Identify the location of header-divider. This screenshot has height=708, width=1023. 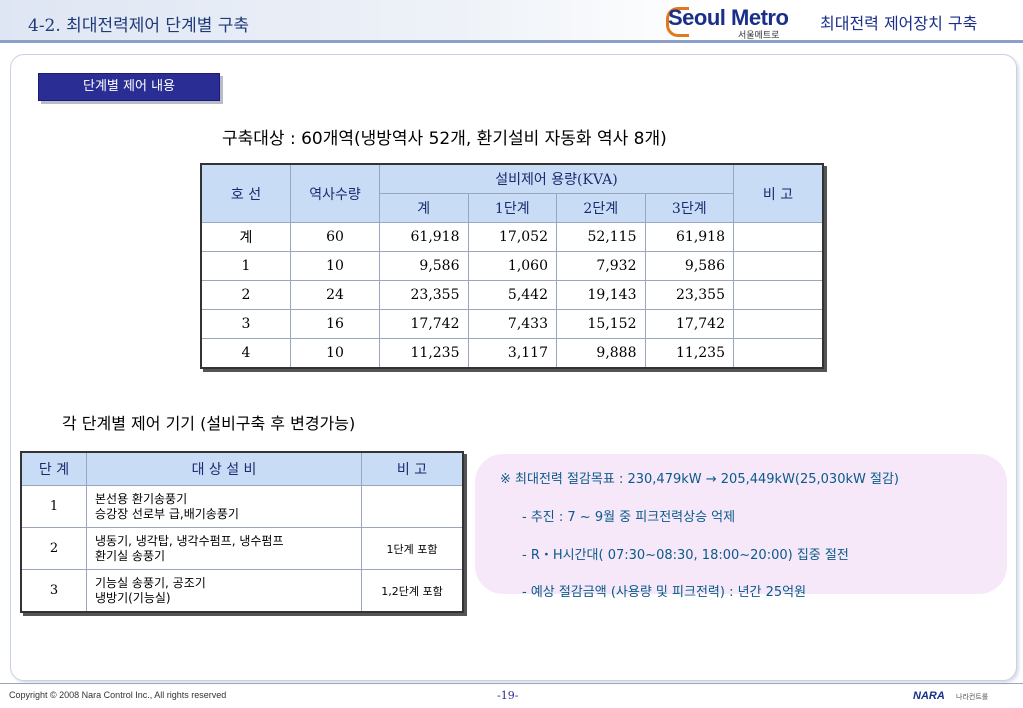
(511, 41).